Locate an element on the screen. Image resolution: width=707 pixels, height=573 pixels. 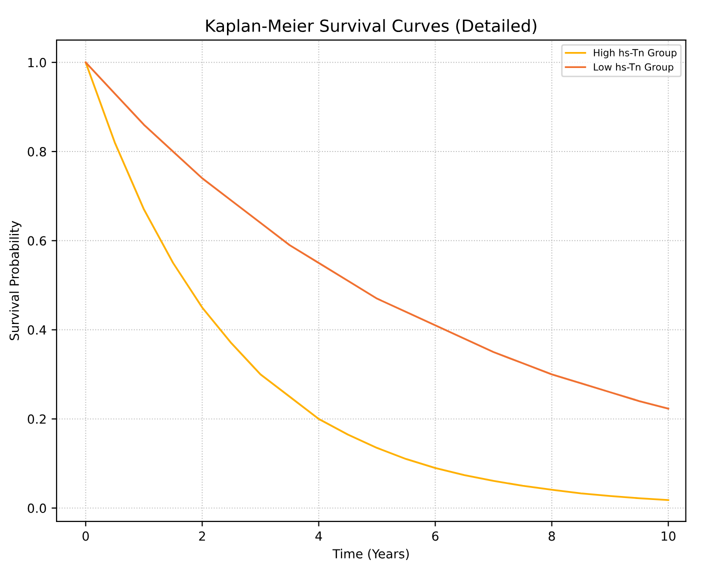
y-tick-label: 0.4 is located at coordinates (37, 330).